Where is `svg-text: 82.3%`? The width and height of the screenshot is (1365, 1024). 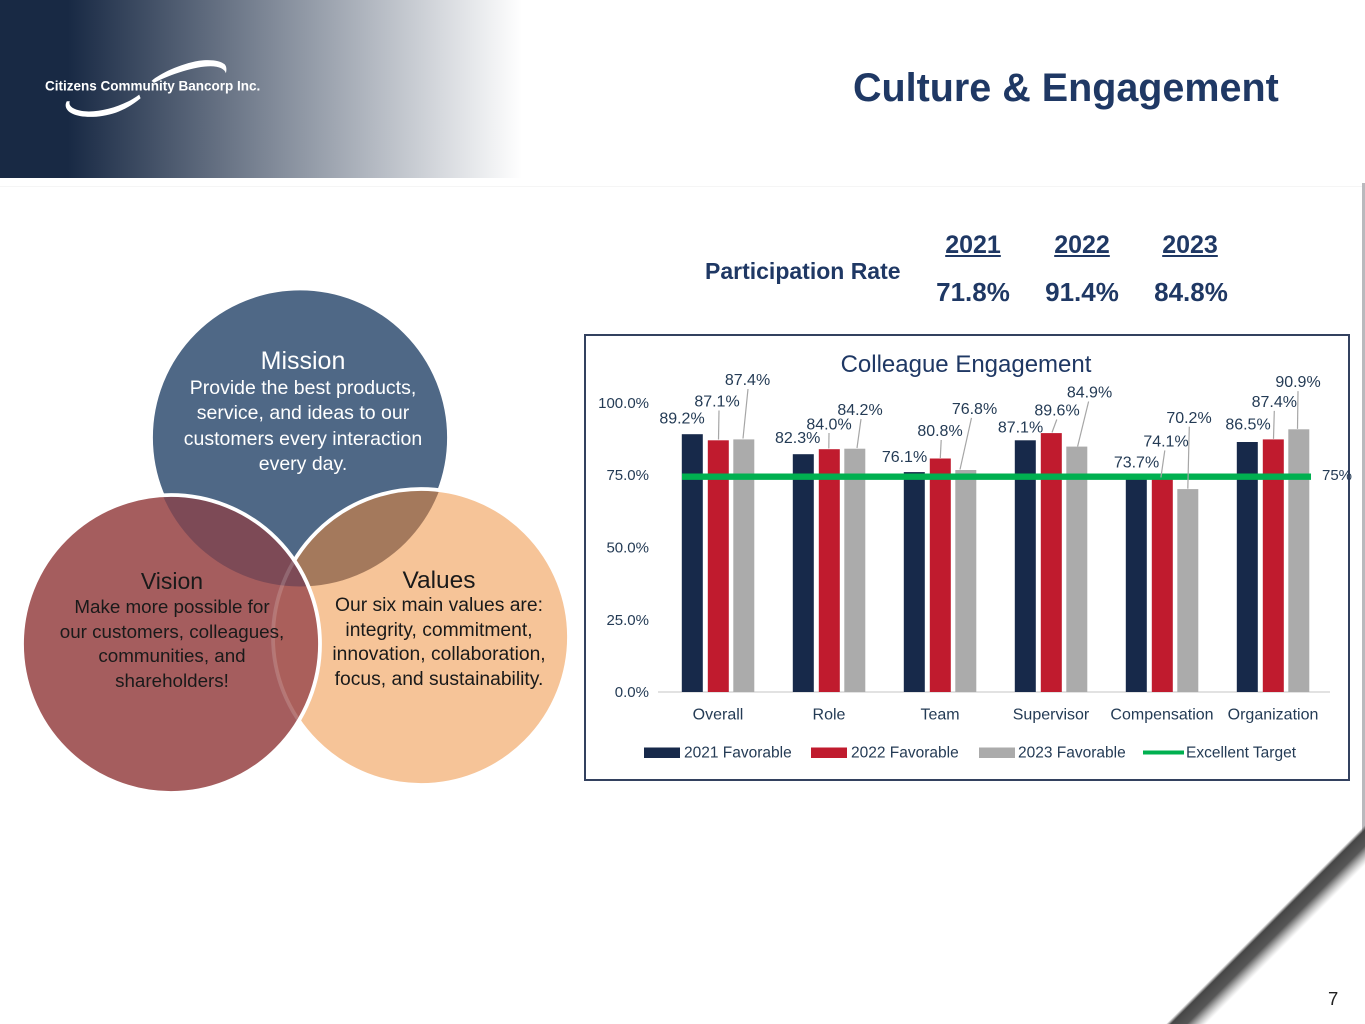
svg-text: 82.3% is located at coordinates (797, 438).